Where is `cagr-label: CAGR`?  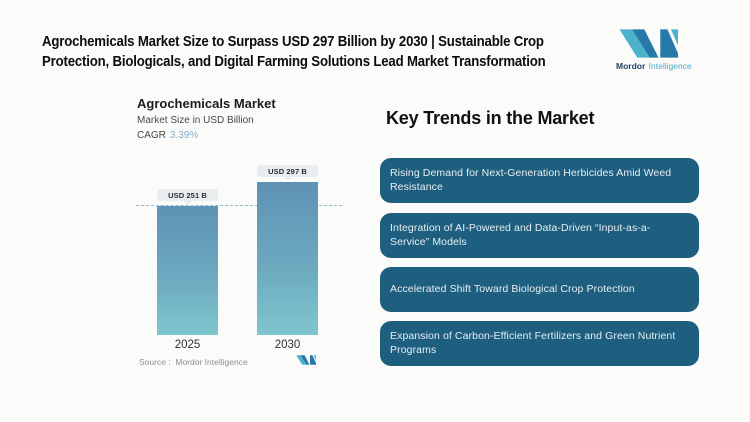 cagr-label: CAGR is located at coordinates (151, 135).